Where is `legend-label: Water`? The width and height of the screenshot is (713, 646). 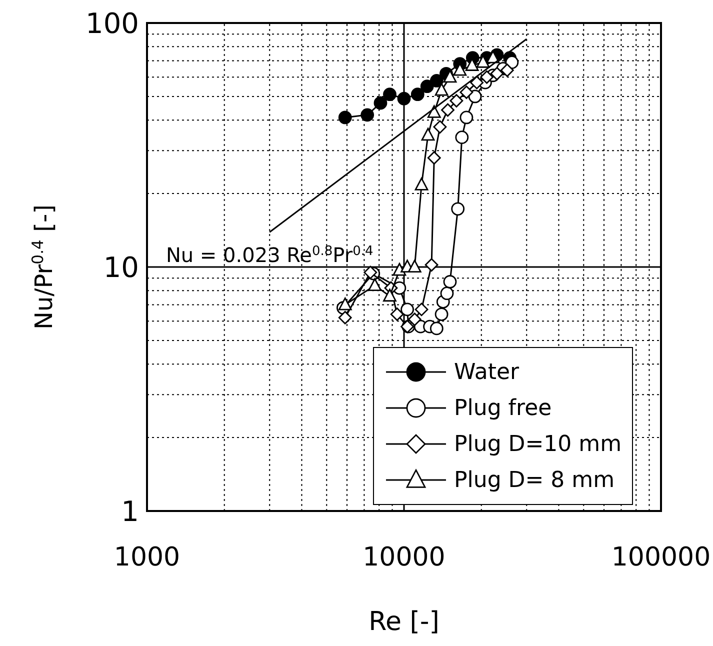 legend-label: Water is located at coordinates (487, 372).